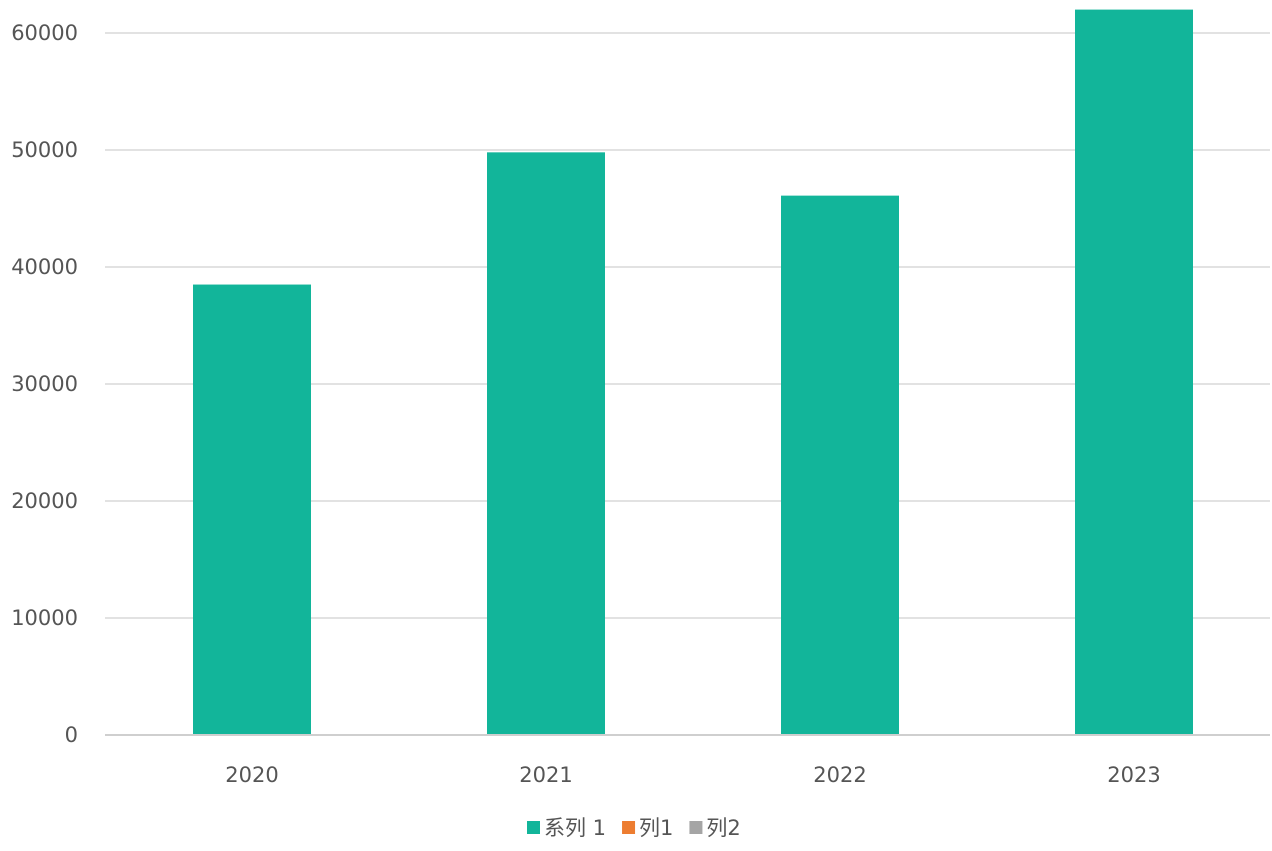  Describe the element at coordinates (692, 775) in the screenshot. I see `x-axis-tick-labels: 2020 2021 2022 2023` at that location.